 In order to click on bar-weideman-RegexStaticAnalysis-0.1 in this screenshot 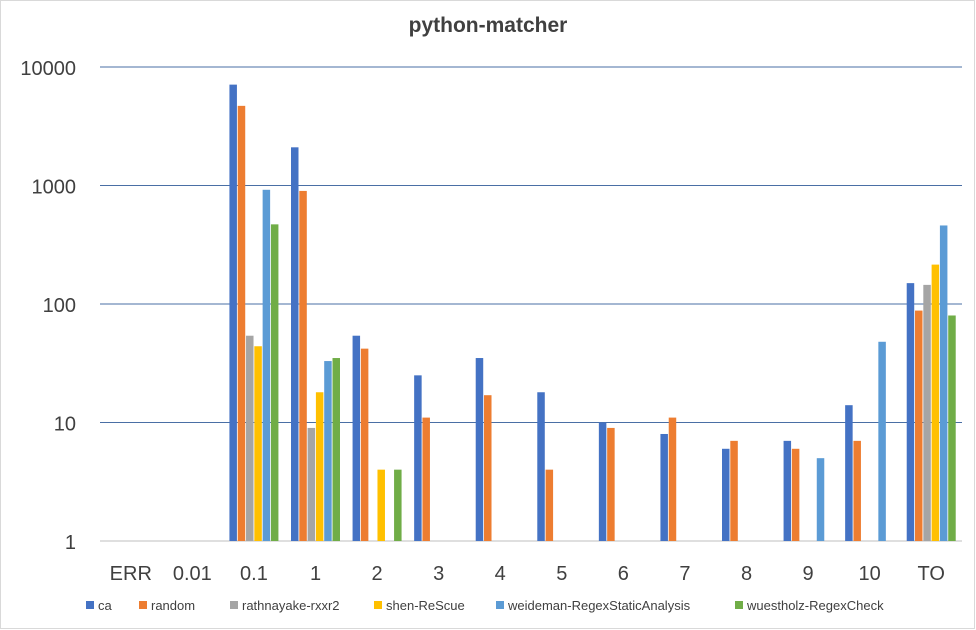, I will do `click(266, 365)`.